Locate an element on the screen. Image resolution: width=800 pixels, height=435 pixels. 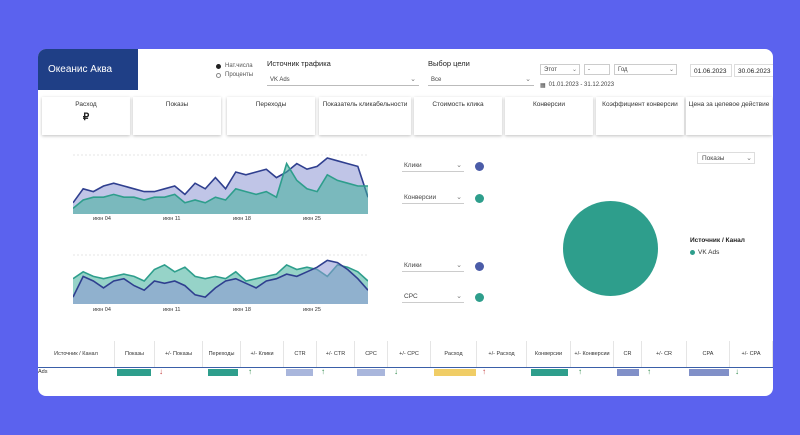
clicks-bar is located at coordinates (223, 372).